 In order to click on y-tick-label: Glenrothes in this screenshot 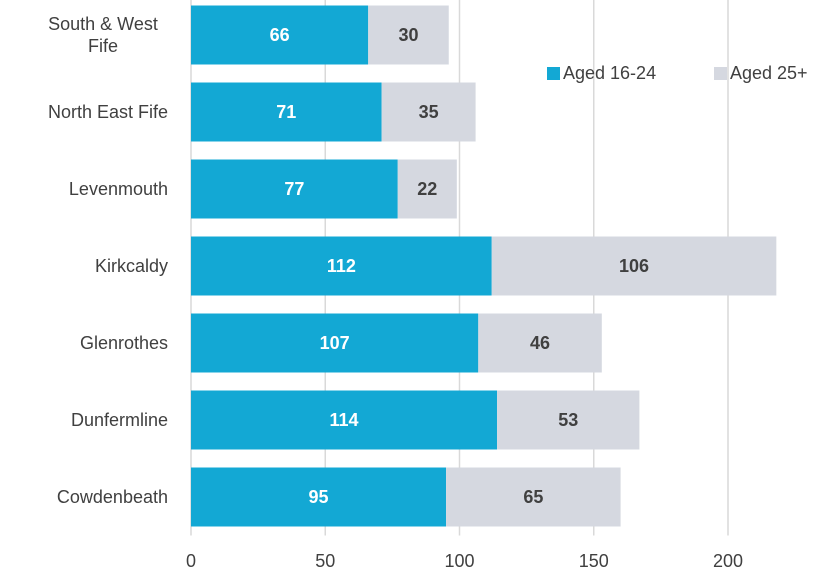, I will do `click(123, 343)`.